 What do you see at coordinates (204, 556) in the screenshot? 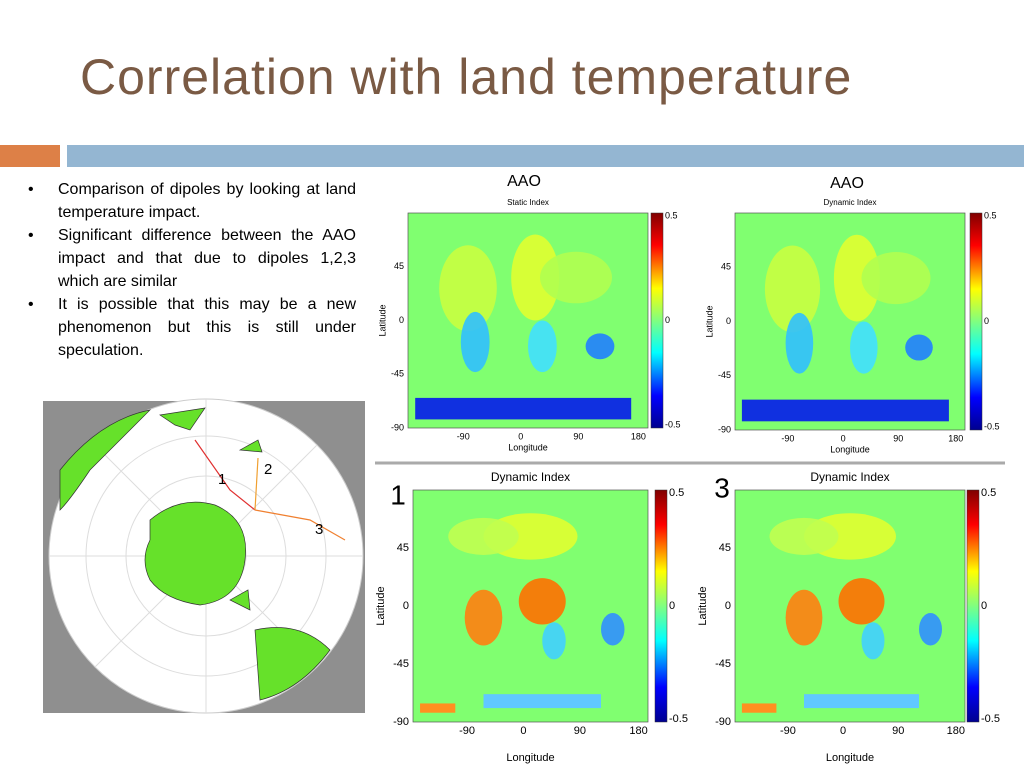
I see `polar-map: 1 2 3` at bounding box center [204, 556].